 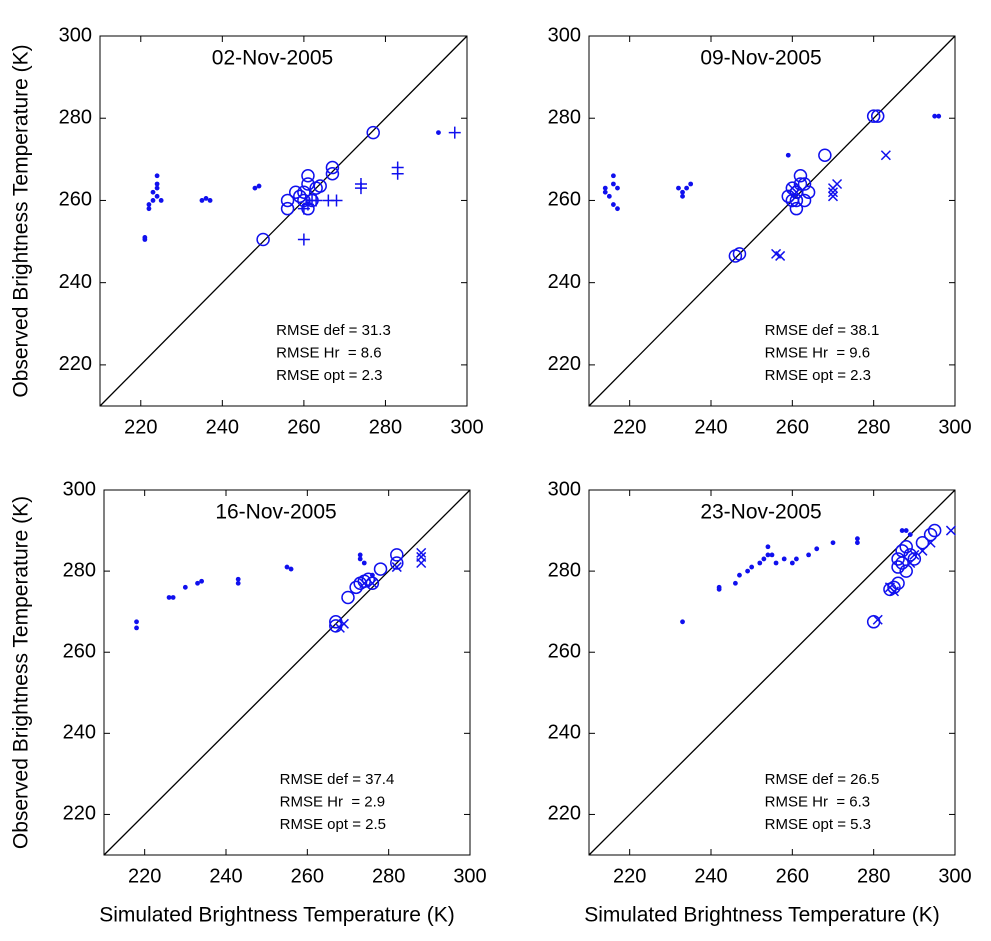 What do you see at coordinates (873, 876) in the screenshot?
I see `x-tick-label: 280` at bounding box center [873, 876].